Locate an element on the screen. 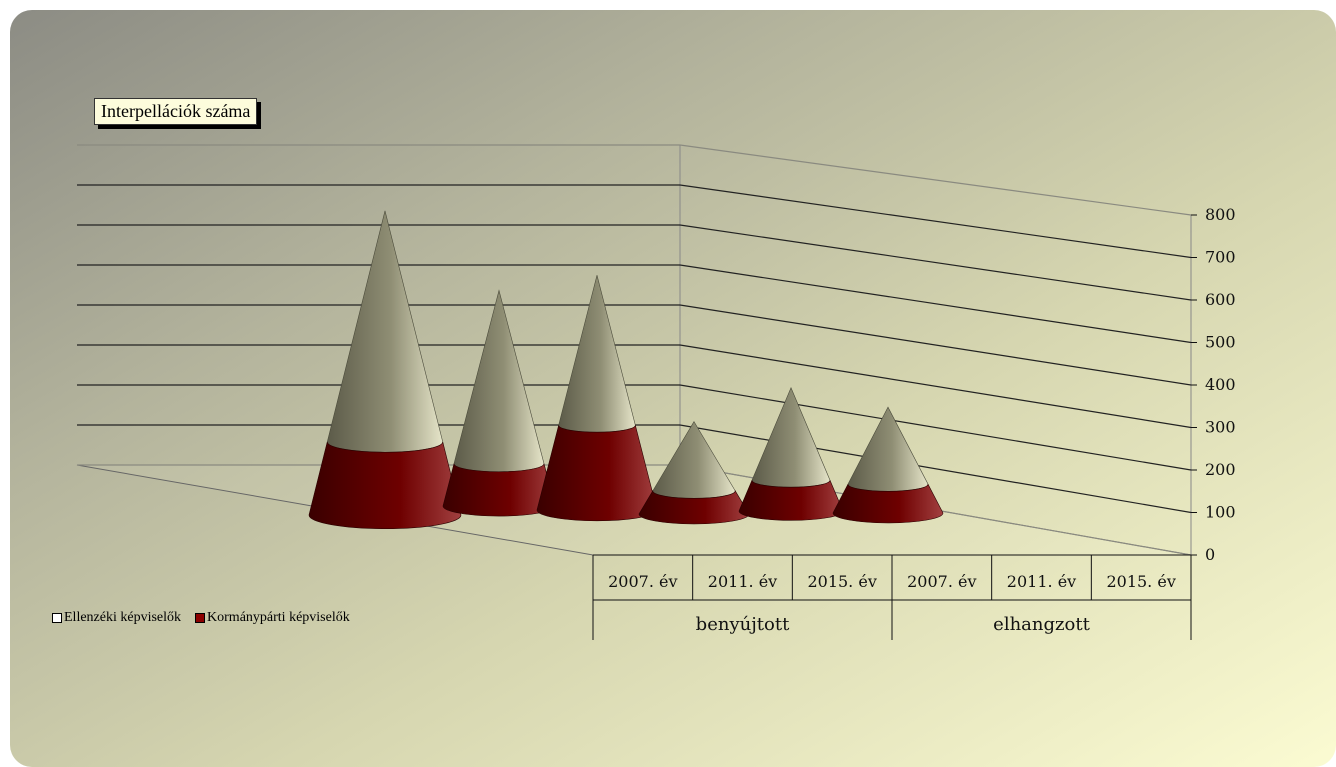  y-tick-label: 100 is located at coordinates (1220, 512).